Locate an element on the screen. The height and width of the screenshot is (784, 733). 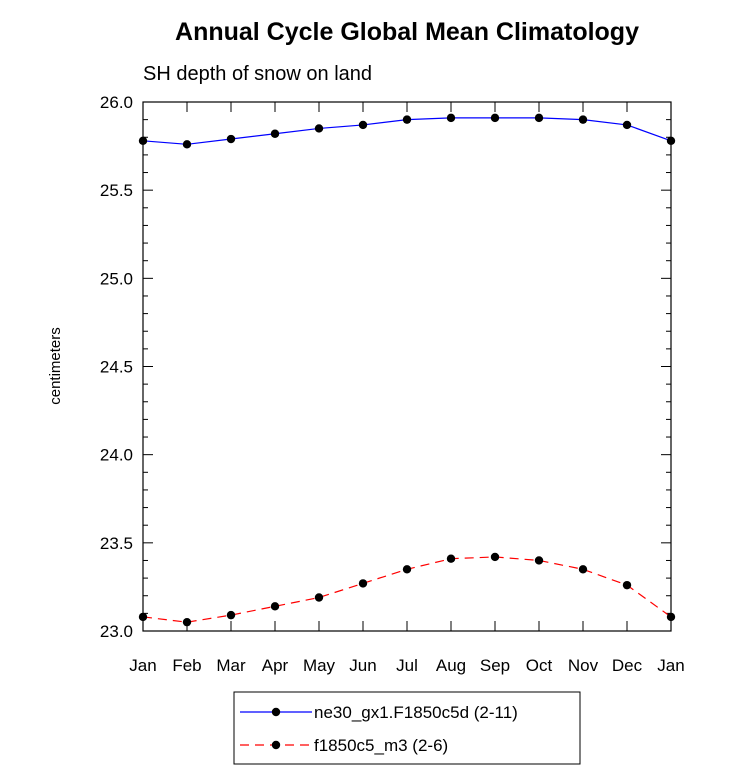
y-tick-label: 24.5 is located at coordinates (116, 367).